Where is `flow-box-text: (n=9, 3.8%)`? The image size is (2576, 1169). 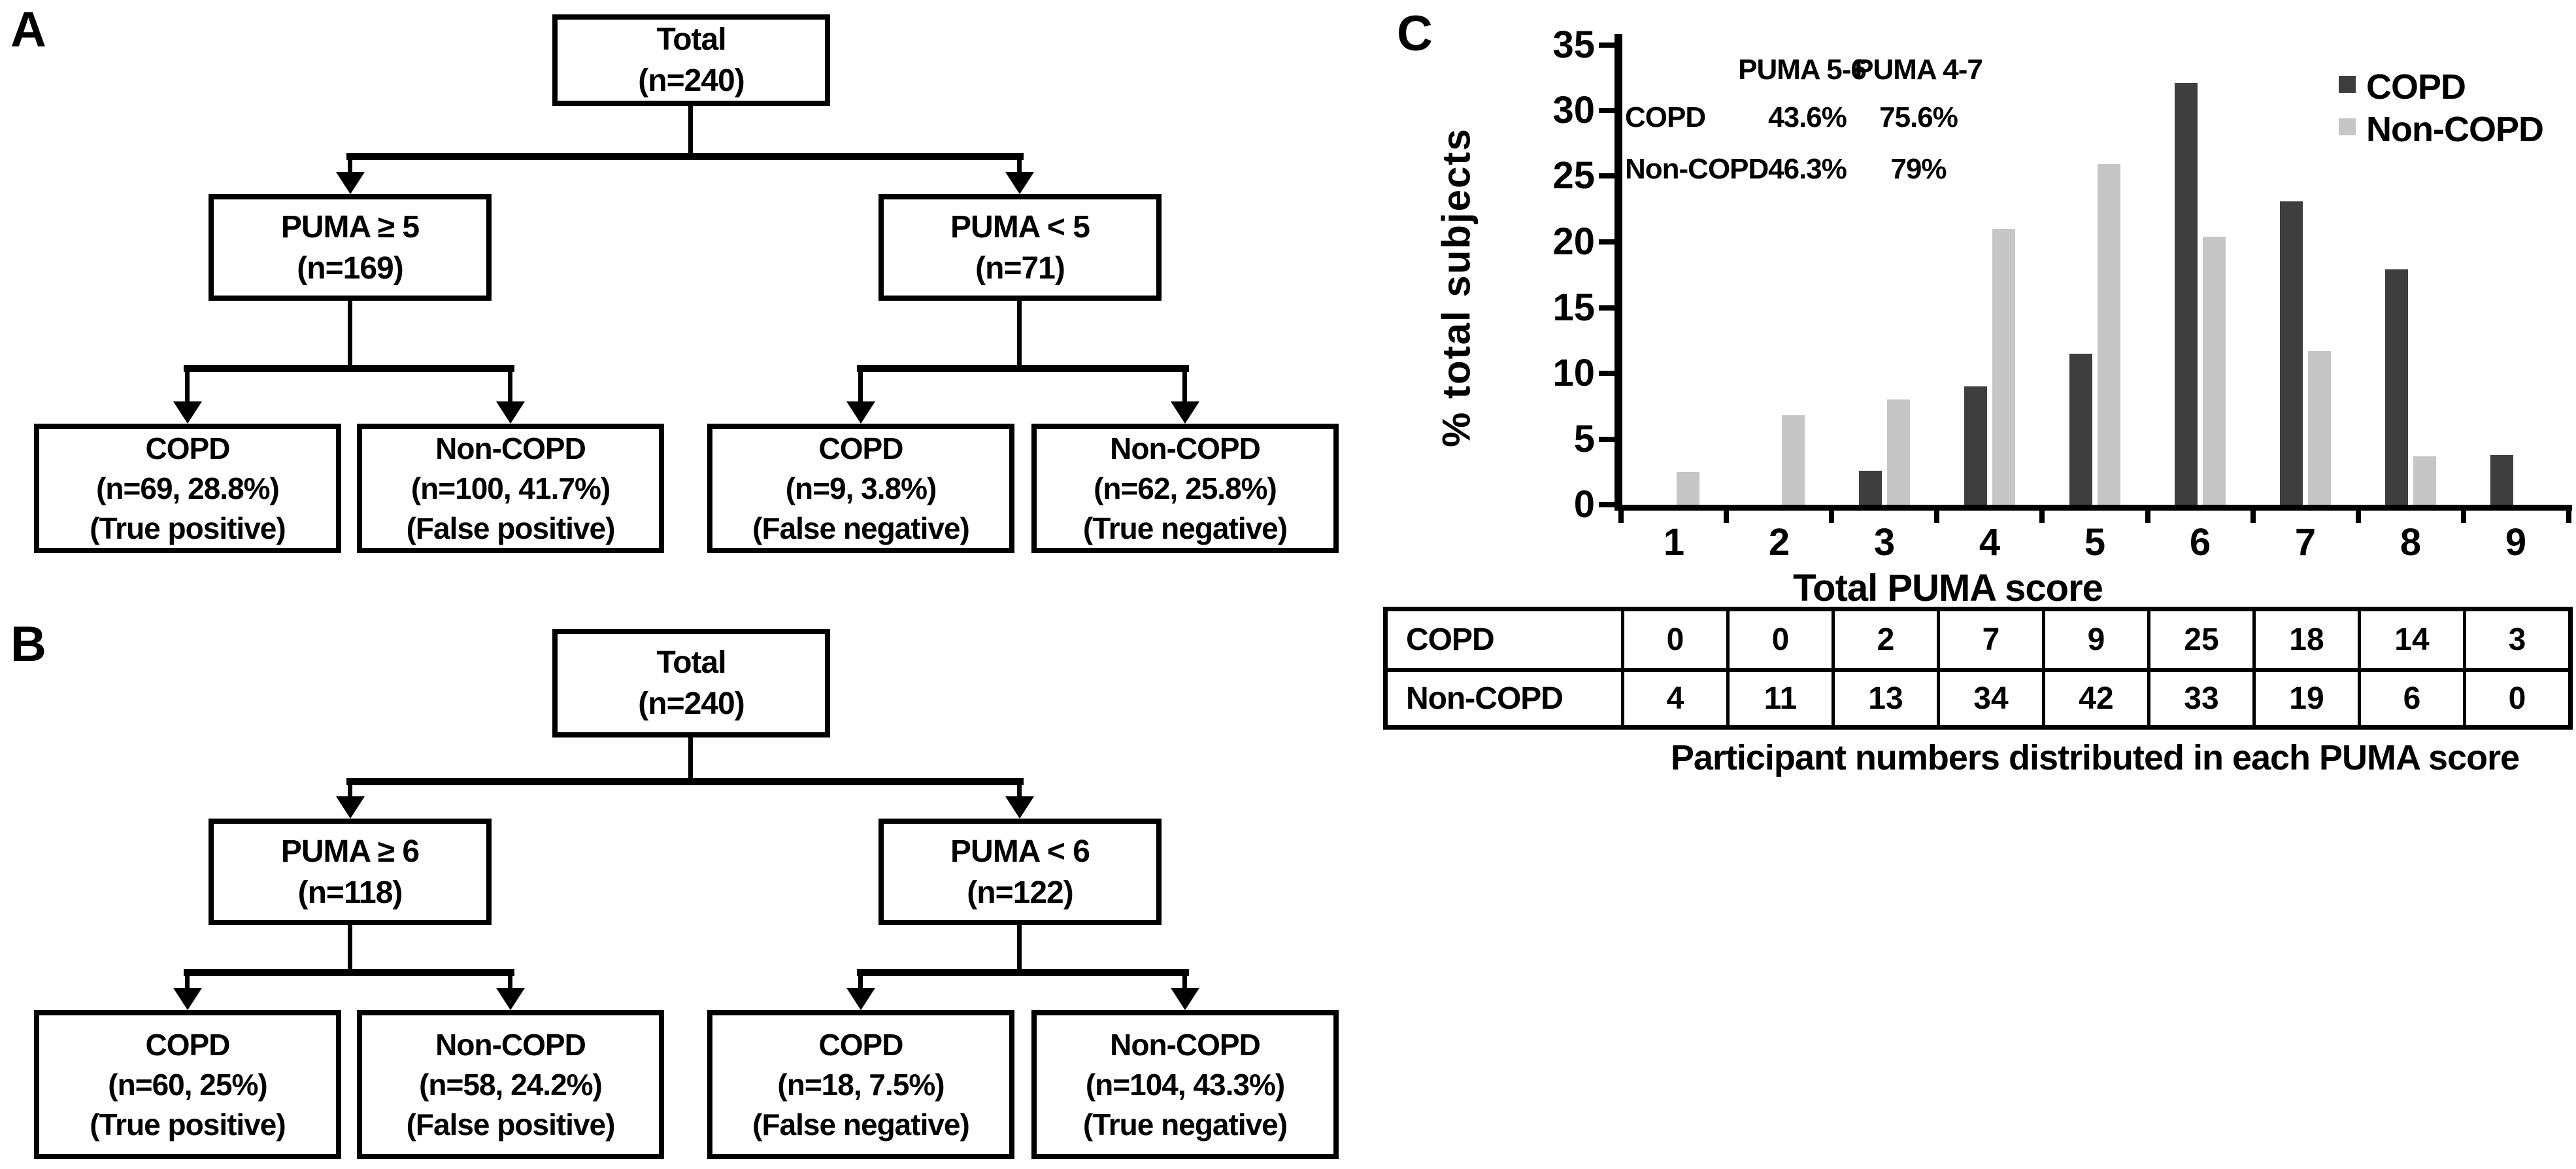
flow-box-text: (n=9, 3.8%) is located at coordinates (861, 488).